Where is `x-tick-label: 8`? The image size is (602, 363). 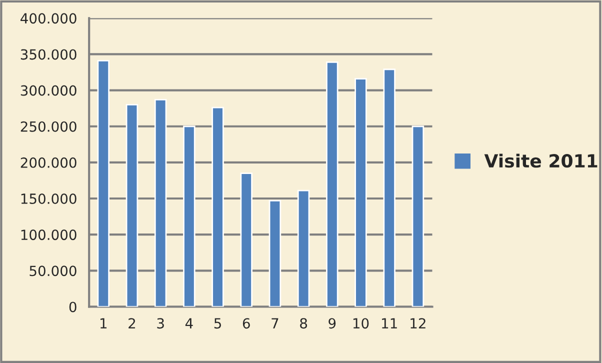
x-tick-label: 8 is located at coordinates (304, 323).